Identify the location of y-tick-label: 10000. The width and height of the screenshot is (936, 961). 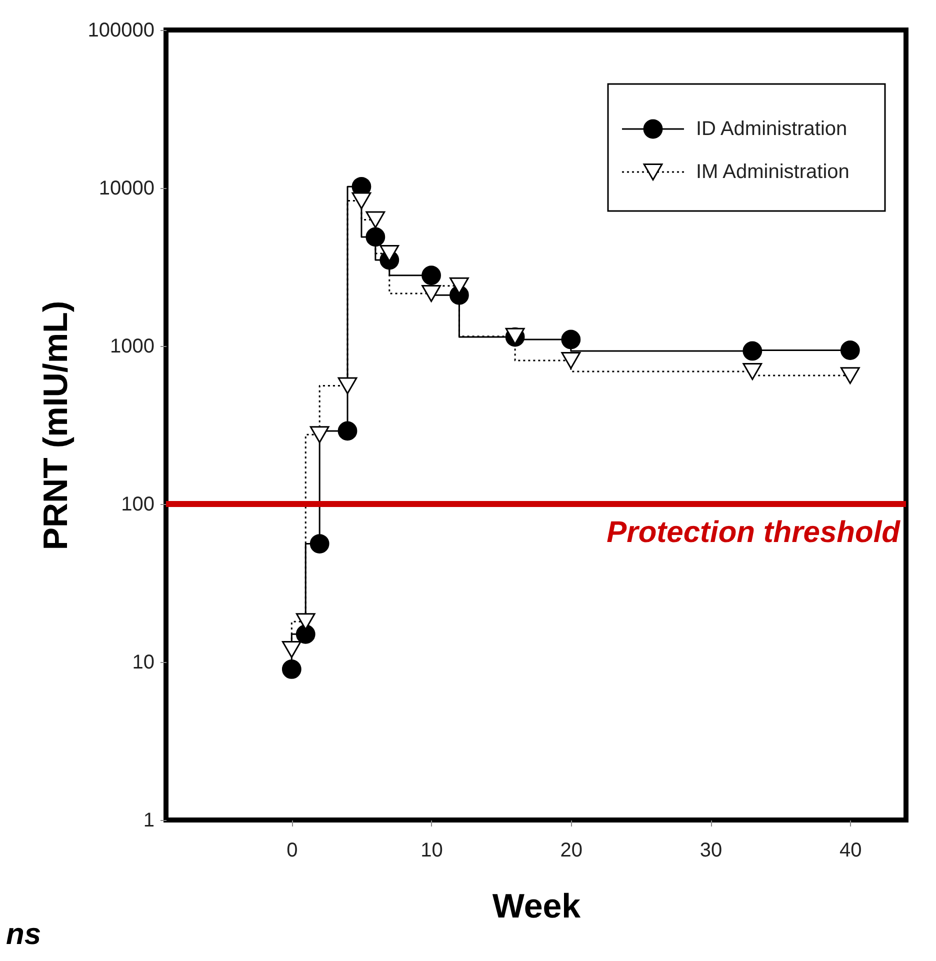
(126, 189).